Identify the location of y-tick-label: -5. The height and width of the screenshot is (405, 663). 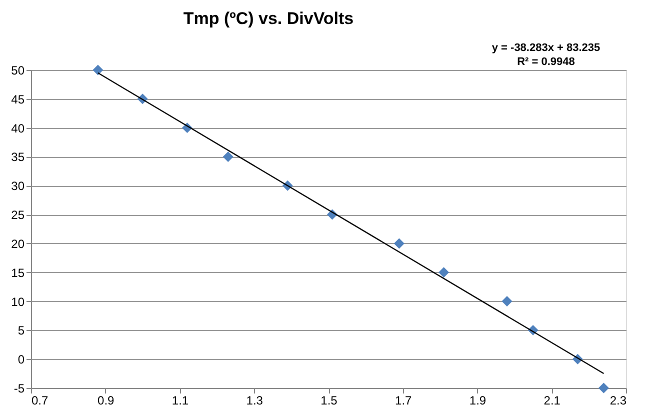
(19, 389).